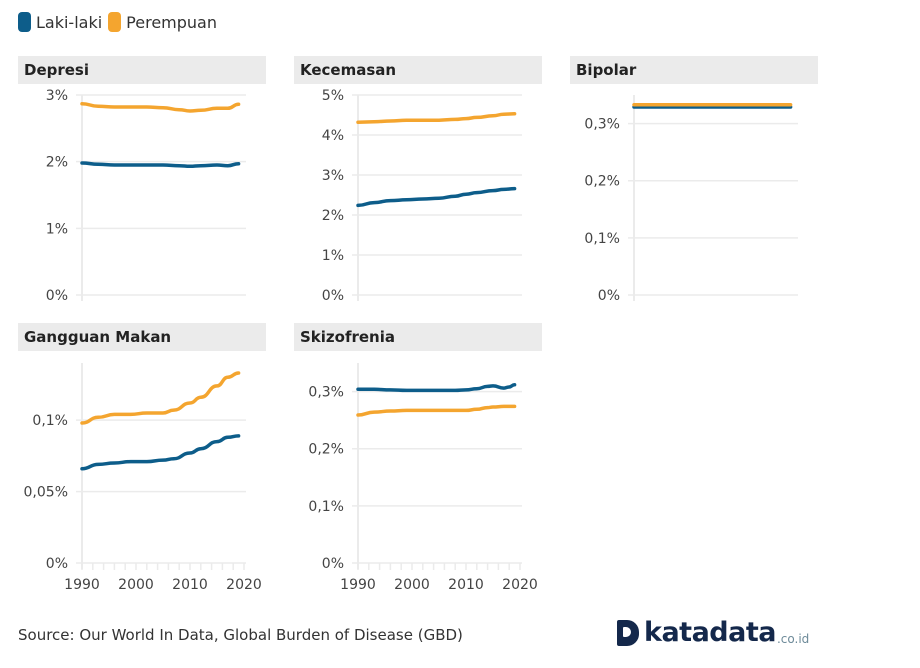 Image resolution: width=920 pixels, height=668 pixels. What do you see at coordinates (358, 585) in the screenshot?
I see `skizofrenia-x-tick-label: 1990` at bounding box center [358, 585].